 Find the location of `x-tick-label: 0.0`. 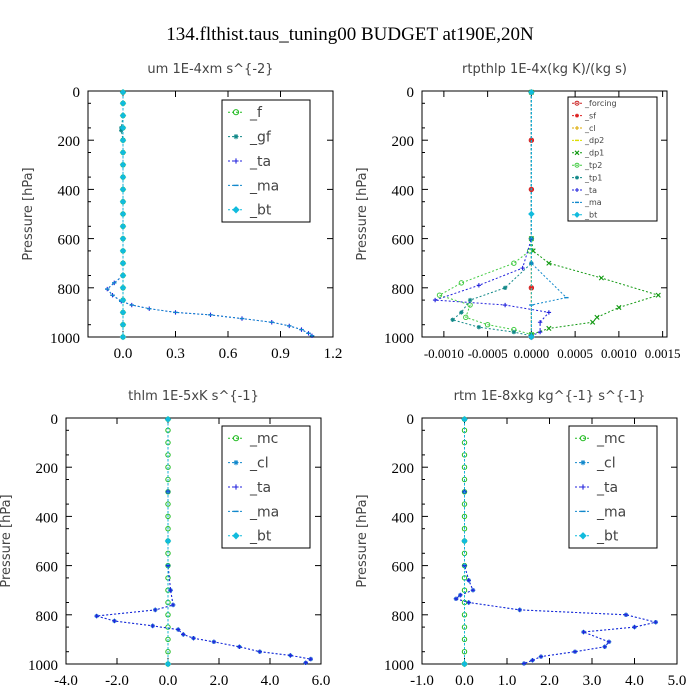

x-tick-label: 0.0 is located at coordinates (464, 681).